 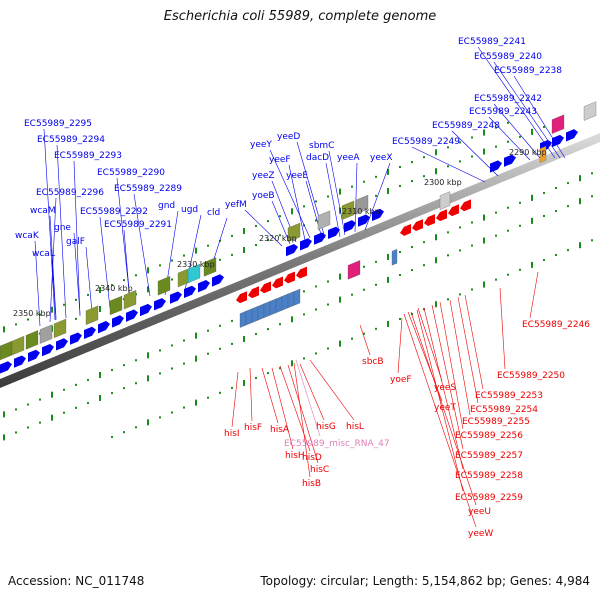 What do you see at coordinates (88, 156) in the screenshot?
I see `forward-gene-label: EC55989_2293` at bounding box center [88, 156].